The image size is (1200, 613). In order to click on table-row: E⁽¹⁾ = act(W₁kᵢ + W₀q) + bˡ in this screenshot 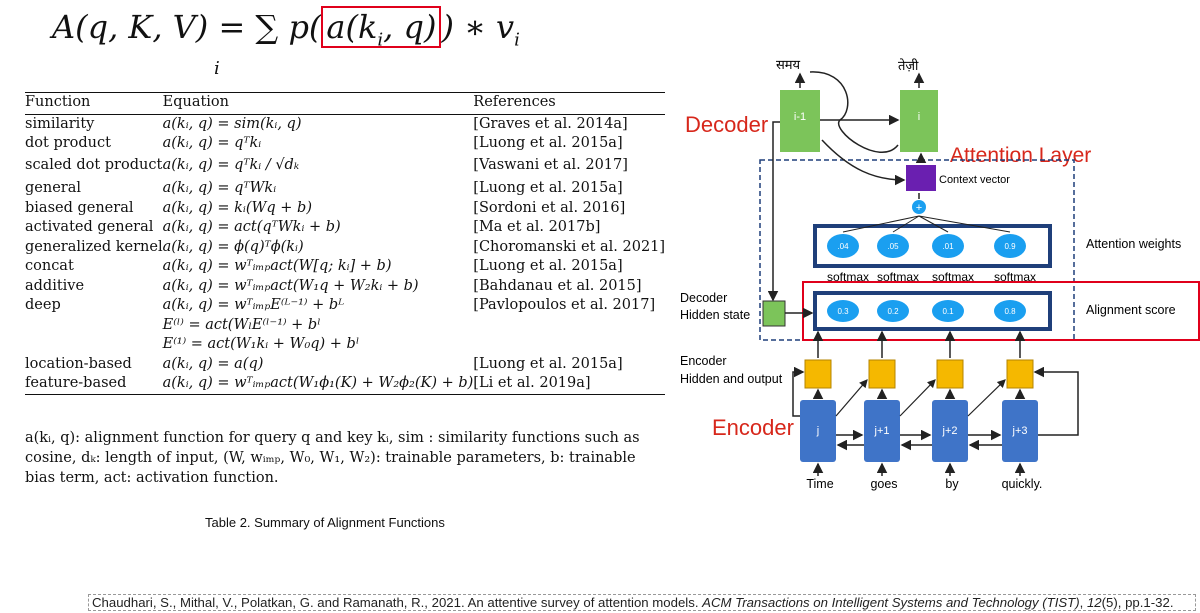, I will do `click(345, 345)`.